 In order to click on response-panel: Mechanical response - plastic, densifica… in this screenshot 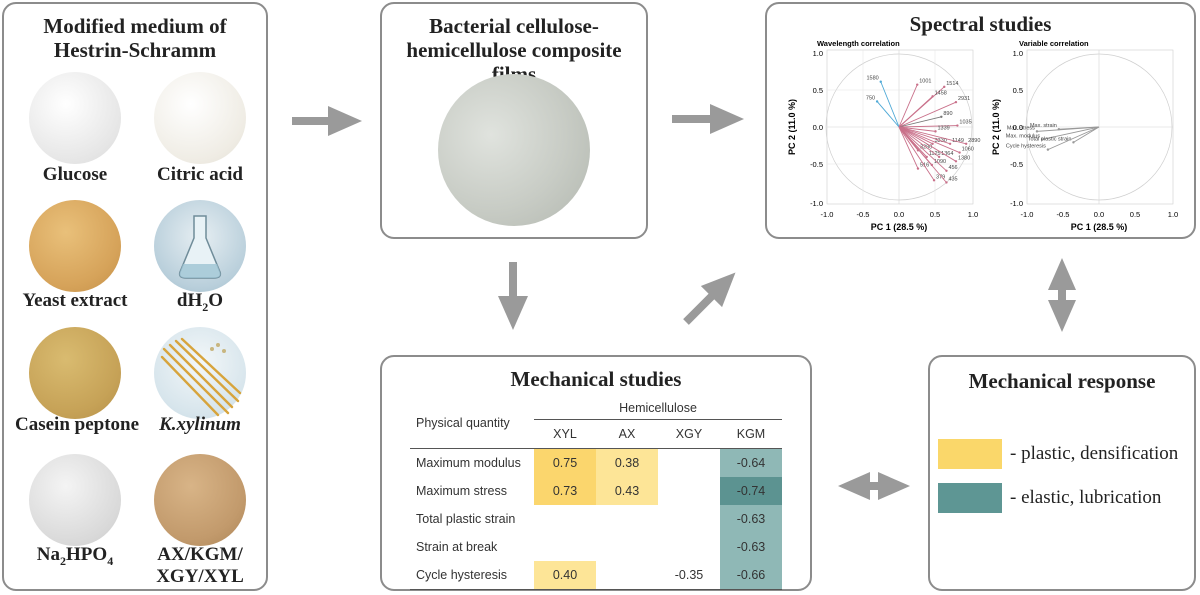, I will do `click(1062, 473)`.